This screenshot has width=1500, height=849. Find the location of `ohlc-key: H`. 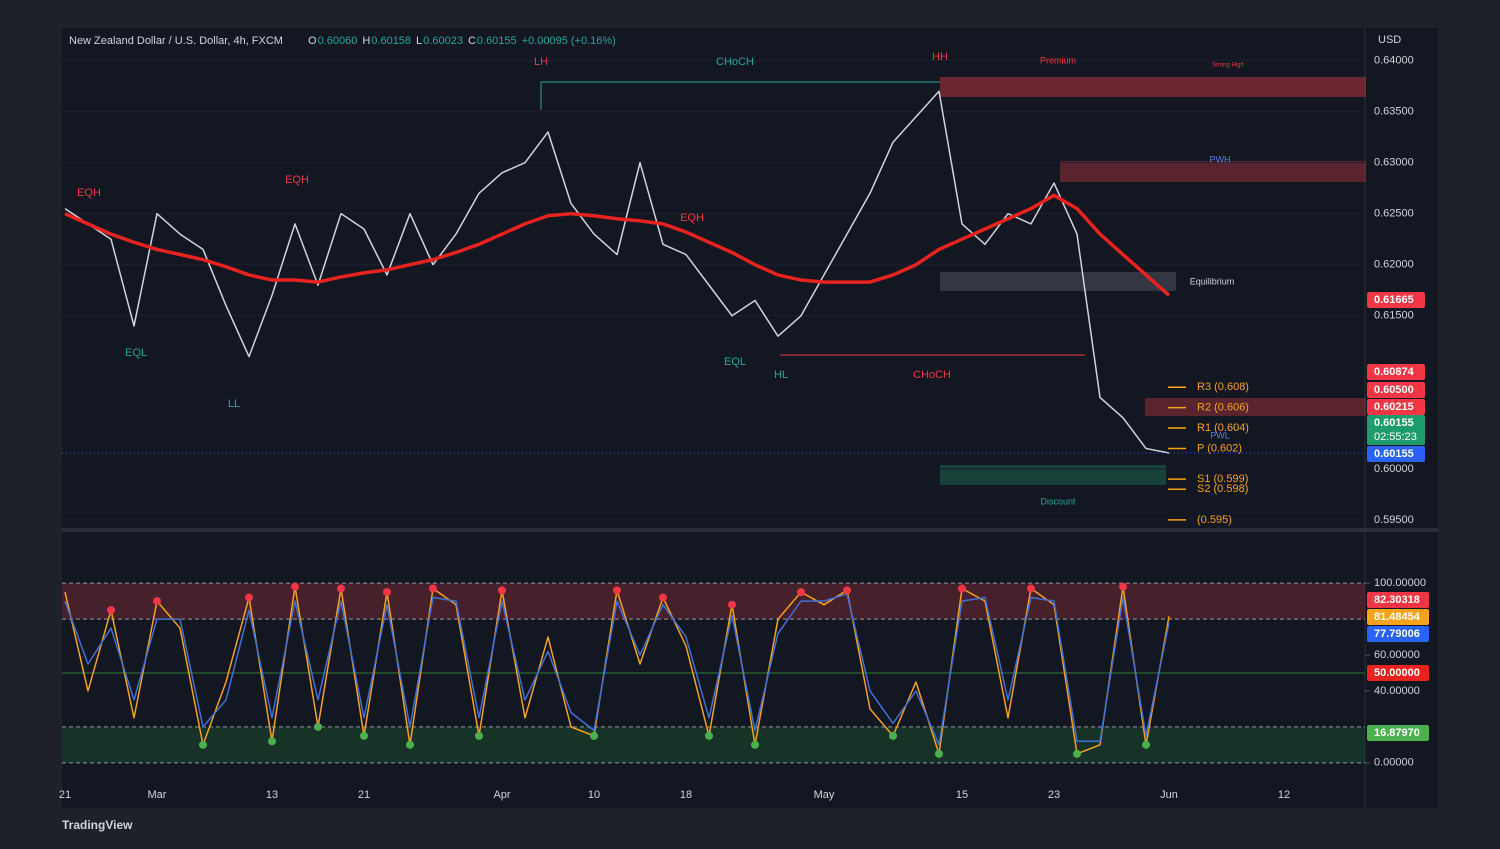

ohlc-key: H is located at coordinates (366, 41).